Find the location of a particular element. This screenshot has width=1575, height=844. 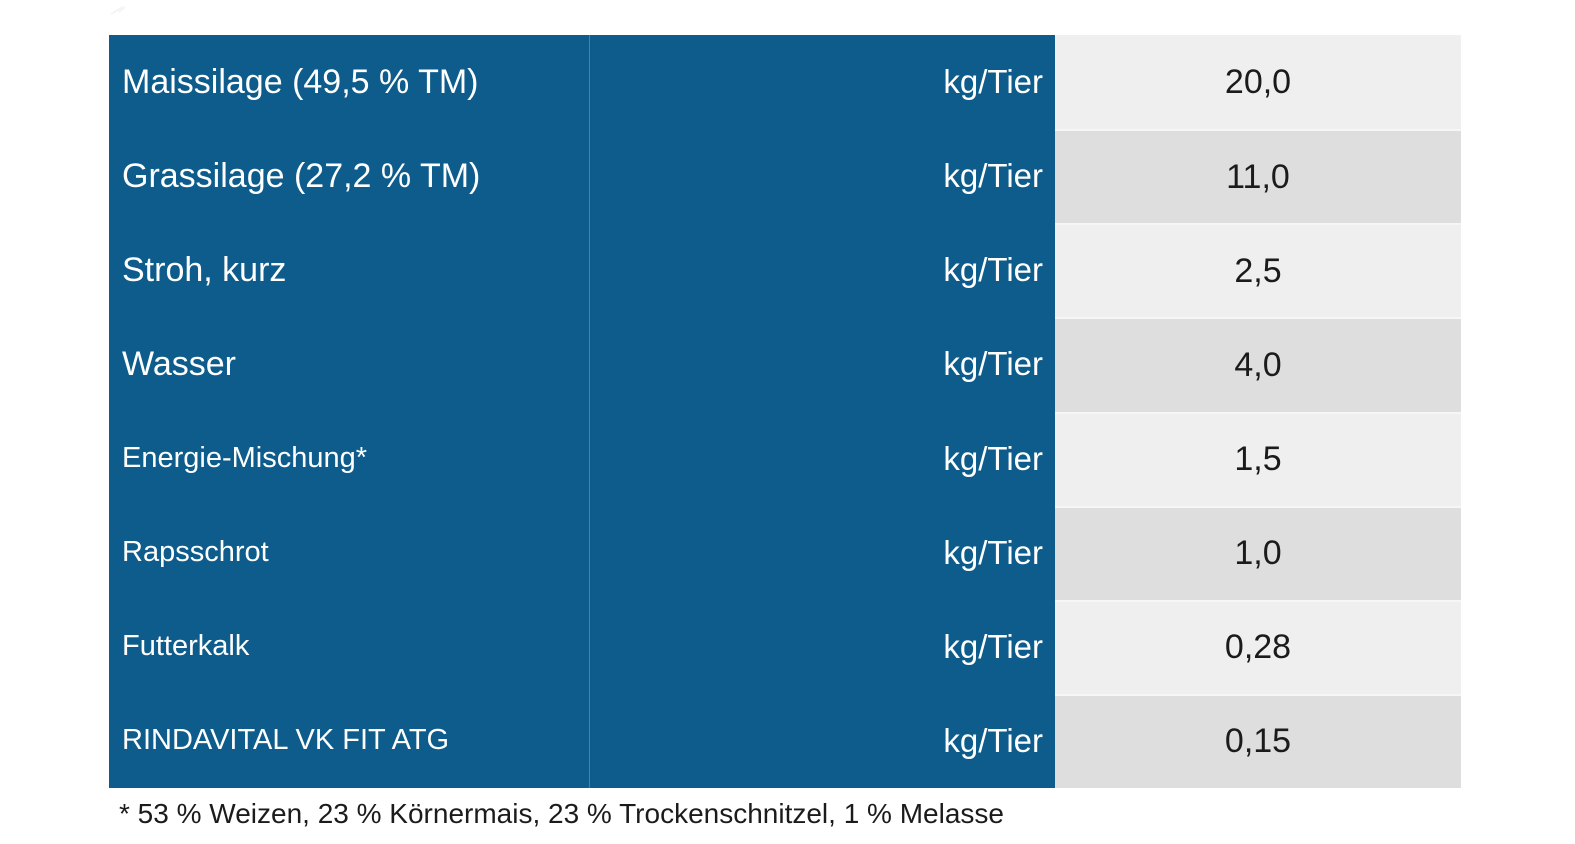

amount-value: 0,15 is located at coordinates (1258, 741).